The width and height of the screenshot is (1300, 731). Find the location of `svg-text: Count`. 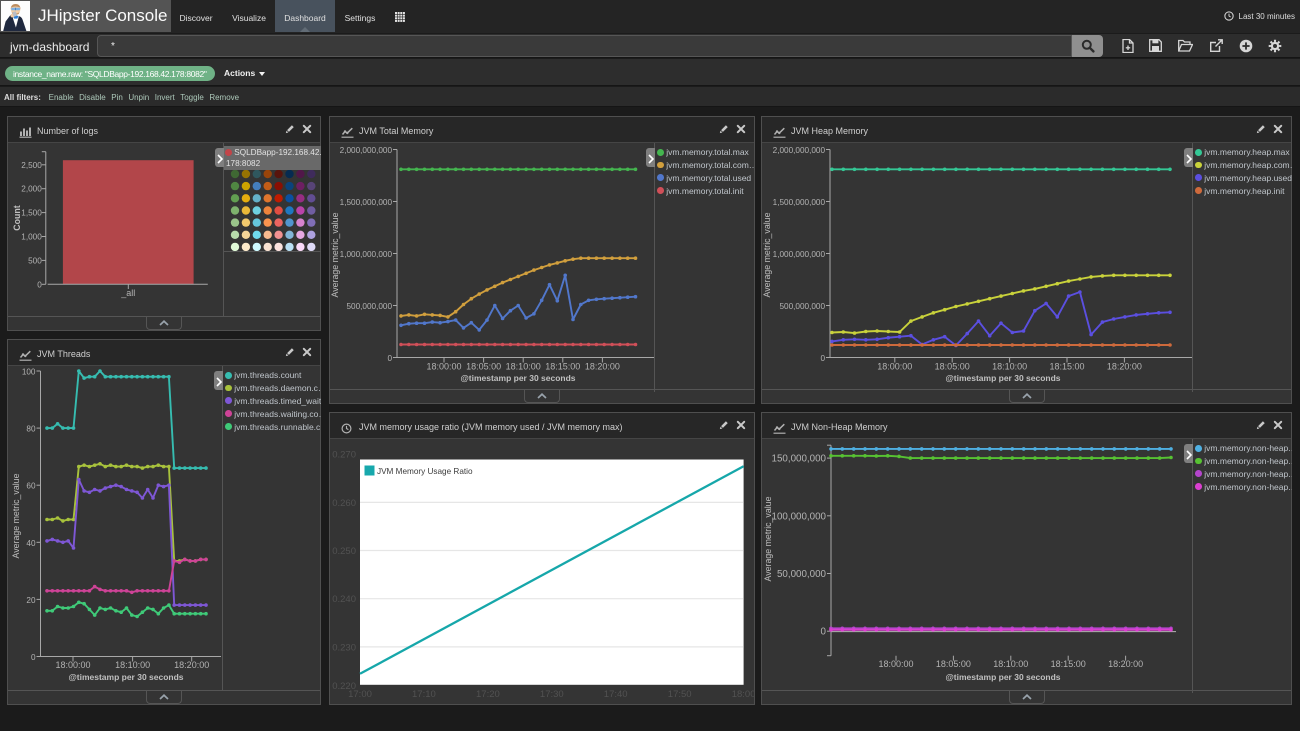

svg-text: Count is located at coordinates (17, 217).